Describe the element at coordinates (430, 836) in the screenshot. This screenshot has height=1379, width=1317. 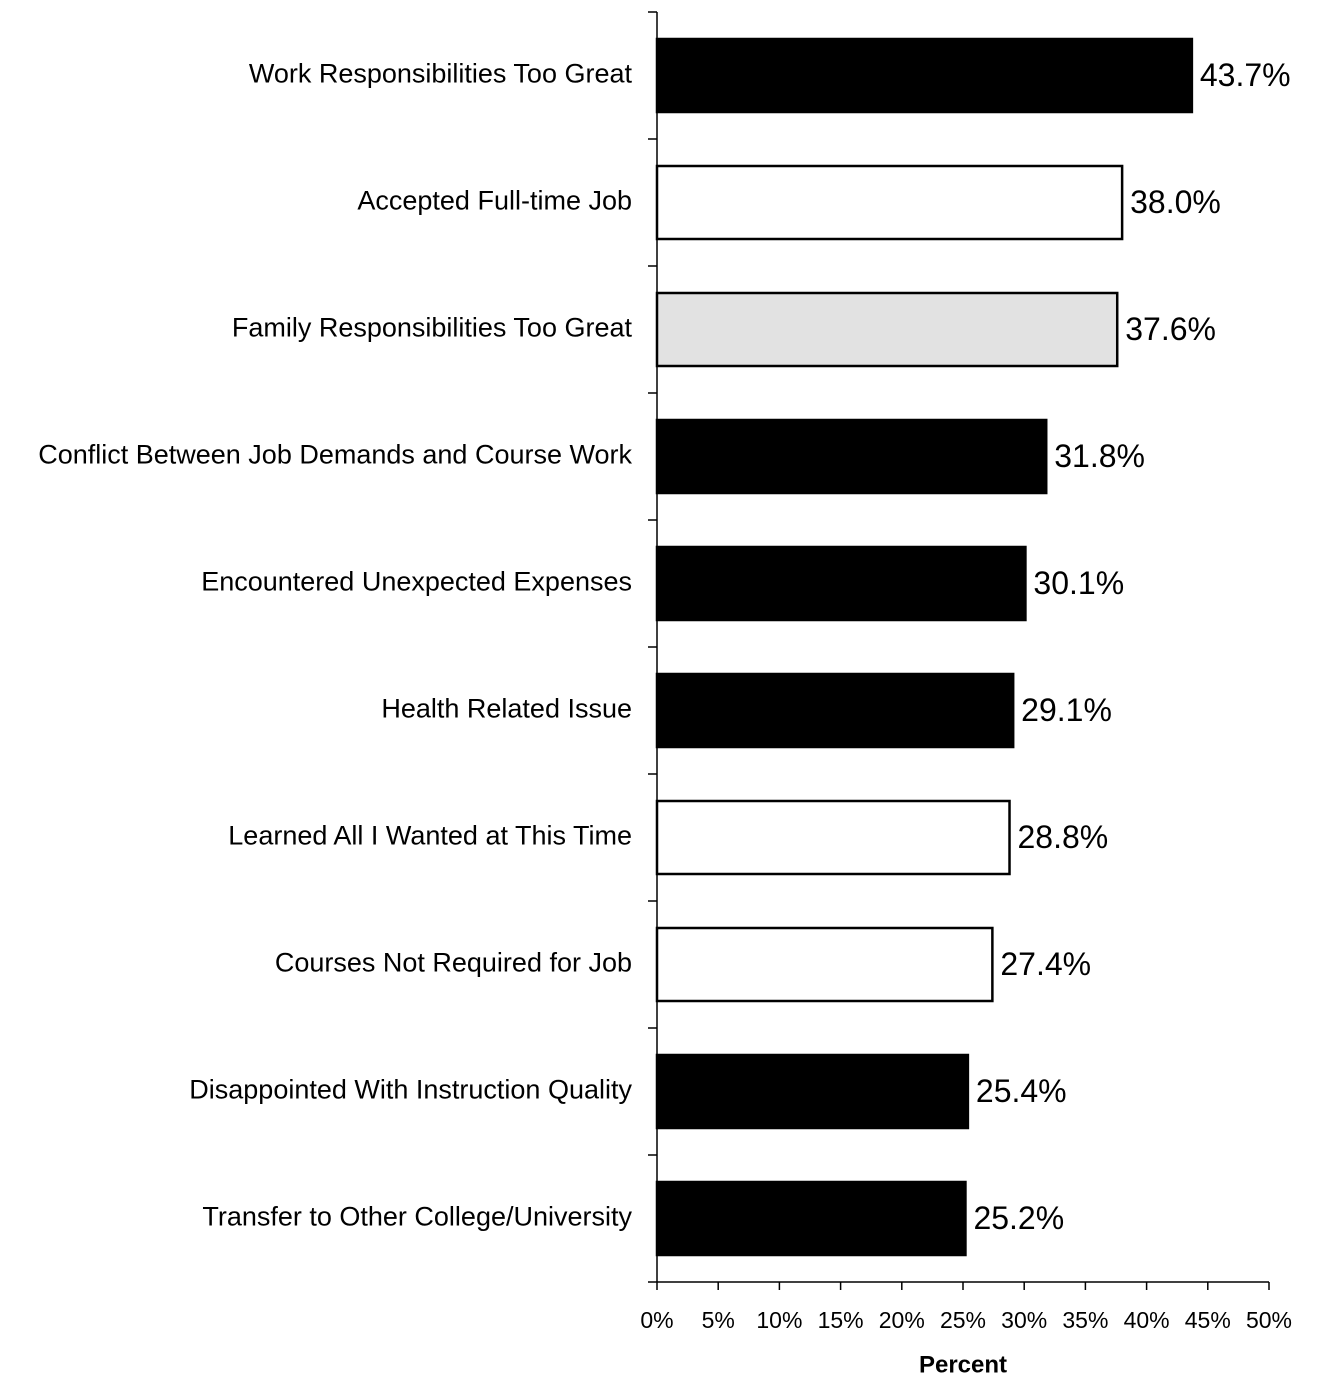
I see `y-tick-label: Learned All I Wanted at This Time` at that location.